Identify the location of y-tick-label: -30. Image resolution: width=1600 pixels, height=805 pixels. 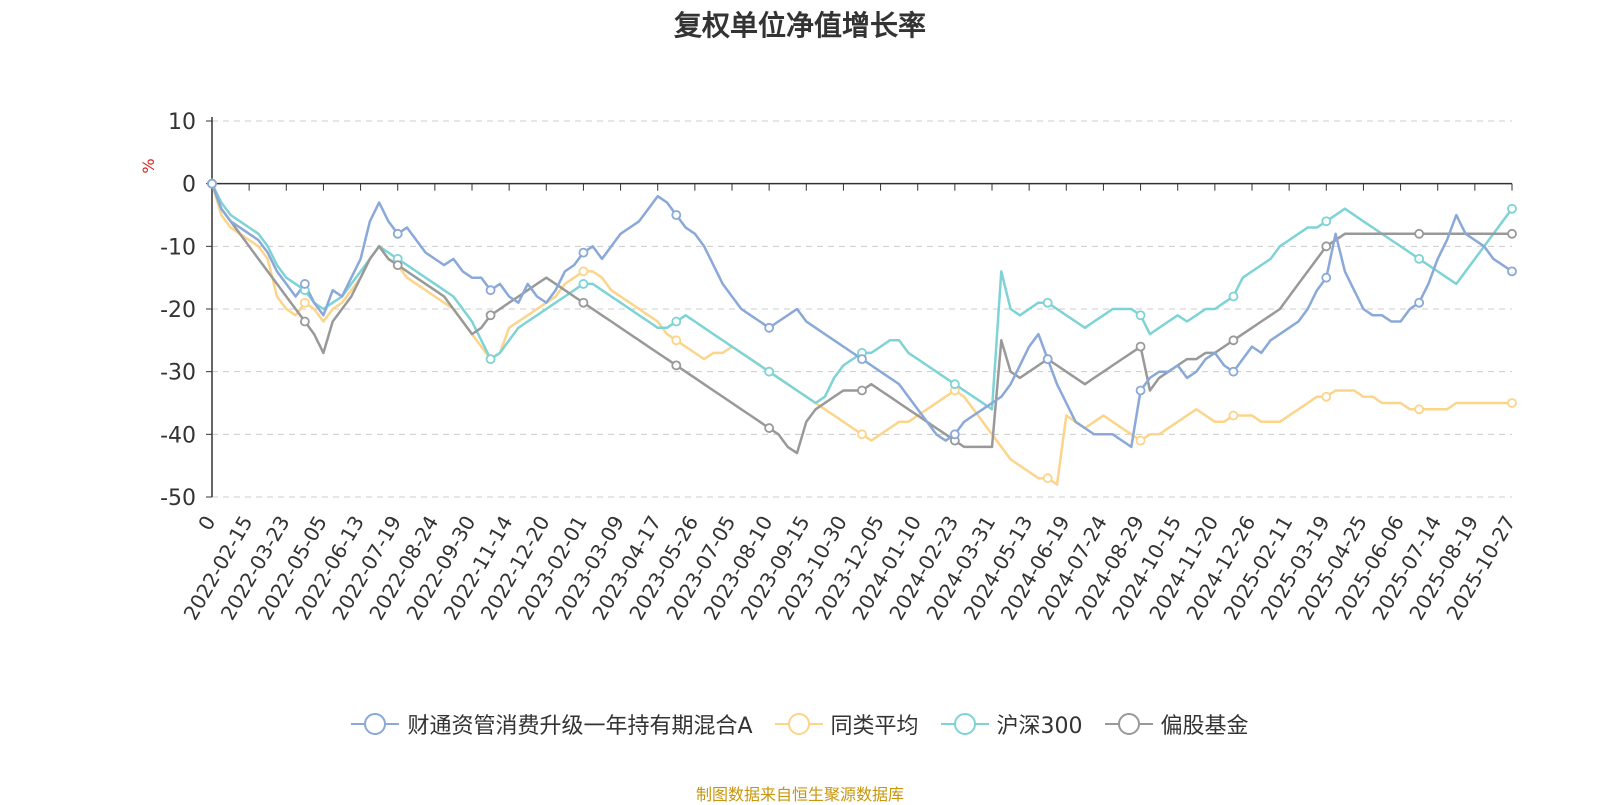
(178, 373).